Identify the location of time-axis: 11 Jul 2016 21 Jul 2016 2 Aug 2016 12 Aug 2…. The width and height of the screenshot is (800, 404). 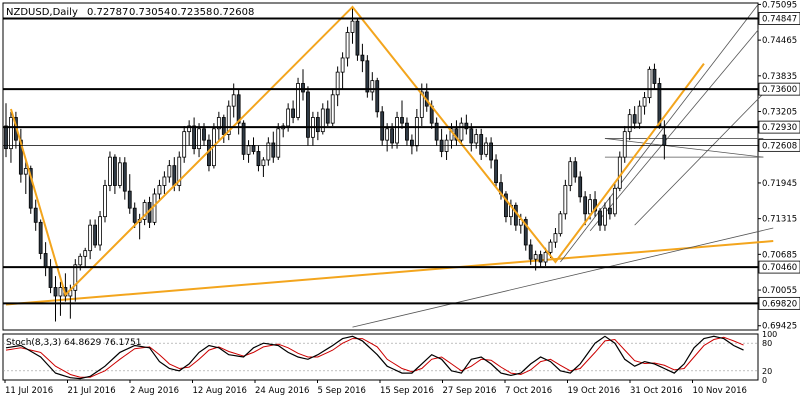
(375, 388).